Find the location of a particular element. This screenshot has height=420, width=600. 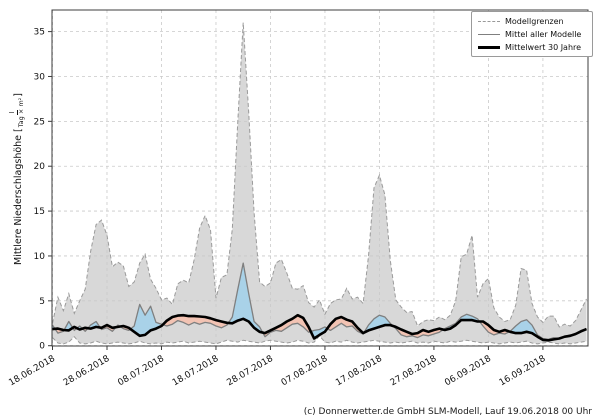

dashed-line-sample-icon is located at coordinates (489, 21).